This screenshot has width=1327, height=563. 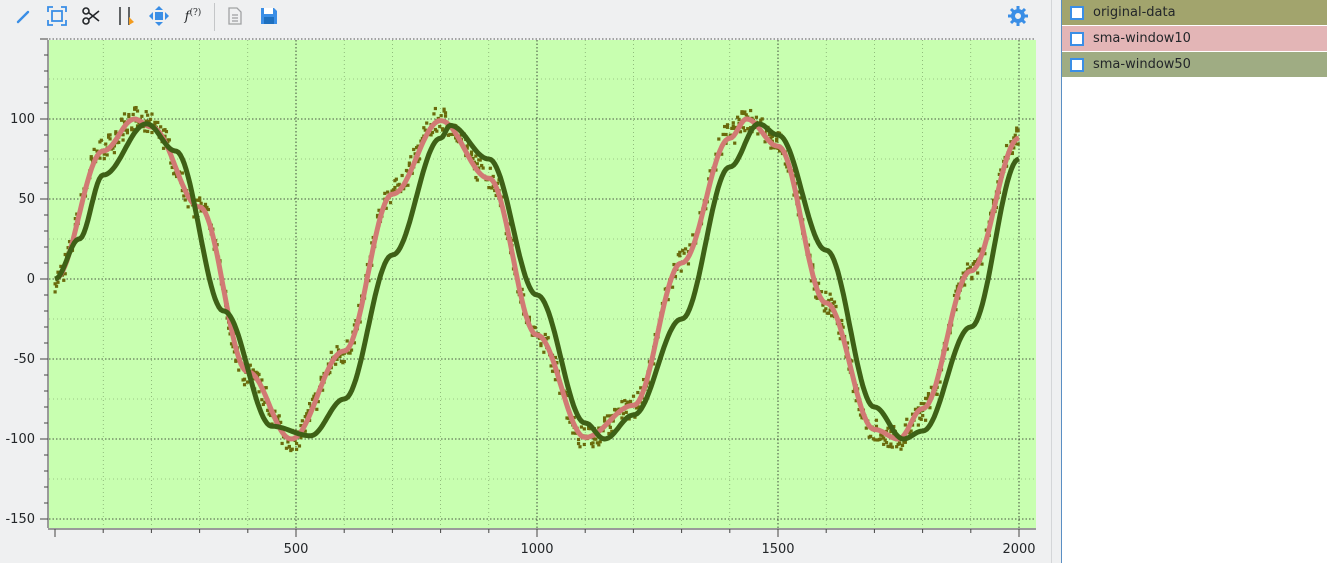 What do you see at coordinates (1194, 12) in the screenshot?
I see `legend-item-original-data: original-data` at bounding box center [1194, 12].